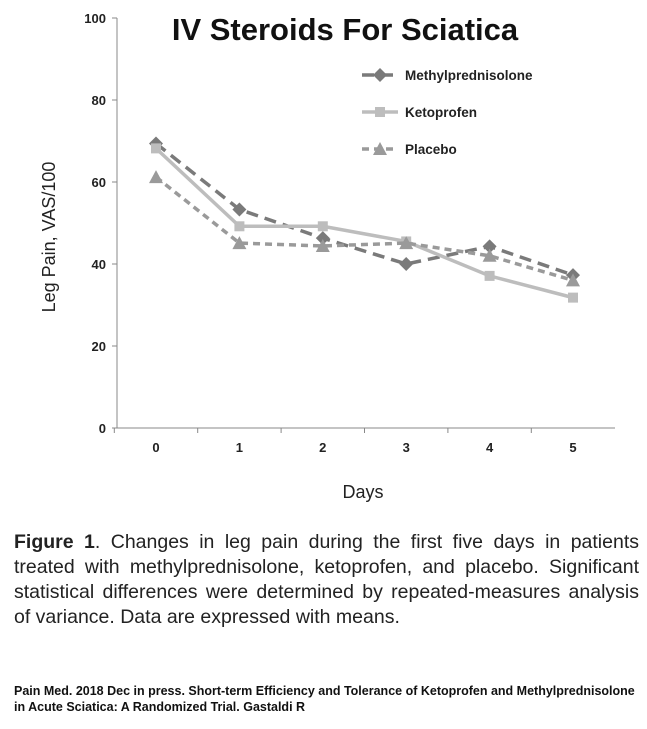 The width and height of the screenshot is (647, 729). I want to click on legend-label: Placebo, so click(431, 149).